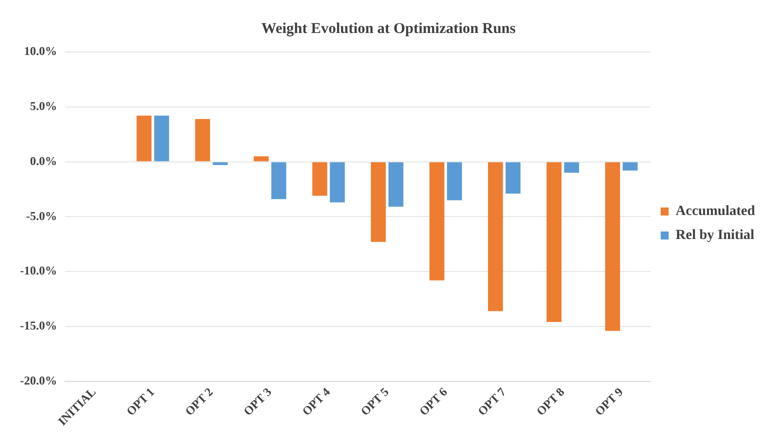  What do you see at coordinates (43, 105) in the screenshot?
I see `y-tick-label: 5.0%` at bounding box center [43, 105].